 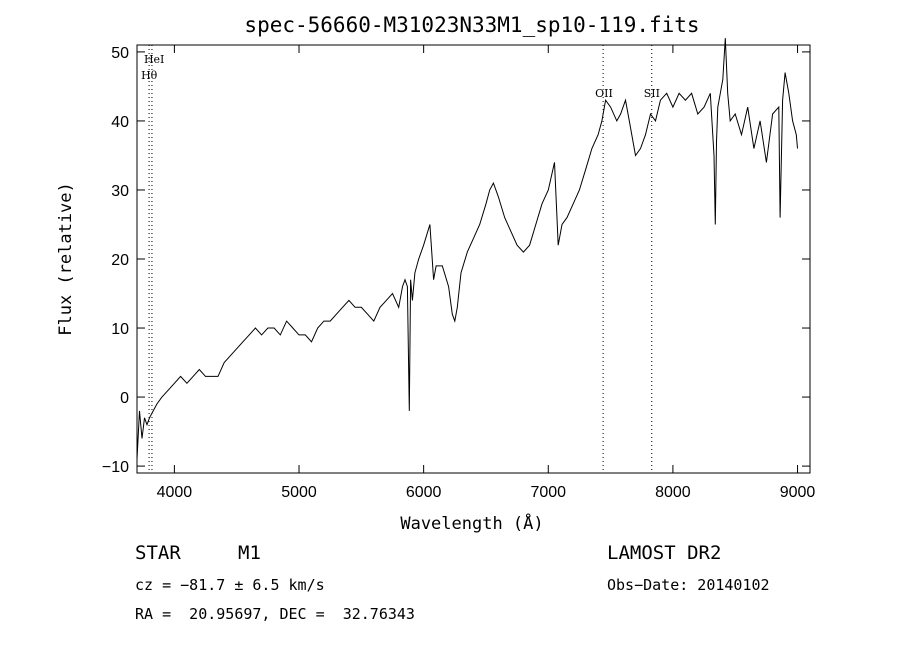 I want to click on x-axis-label: Wavelength (Å), so click(x=471, y=523).